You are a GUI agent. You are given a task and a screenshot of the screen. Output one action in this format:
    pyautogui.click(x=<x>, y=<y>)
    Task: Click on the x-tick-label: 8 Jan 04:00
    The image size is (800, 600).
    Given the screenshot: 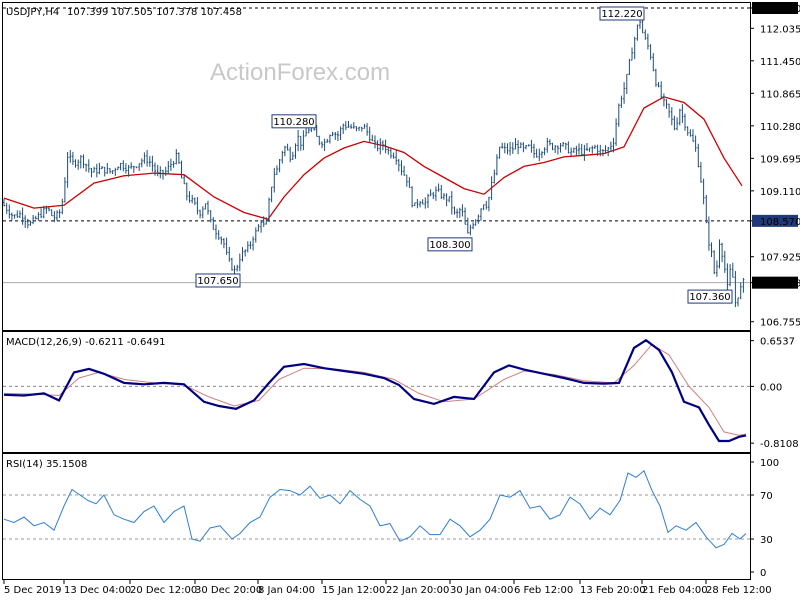 What is the action you would take?
    pyautogui.click(x=286, y=590)
    